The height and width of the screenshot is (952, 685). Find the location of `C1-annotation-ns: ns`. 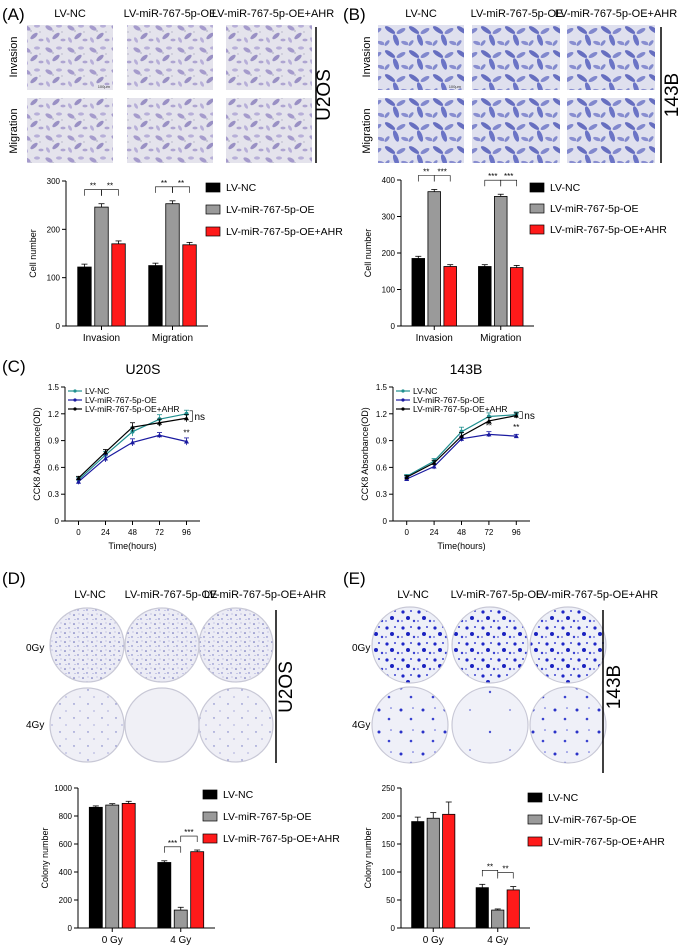

C1-annotation-ns: ns is located at coordinates (200, 417).